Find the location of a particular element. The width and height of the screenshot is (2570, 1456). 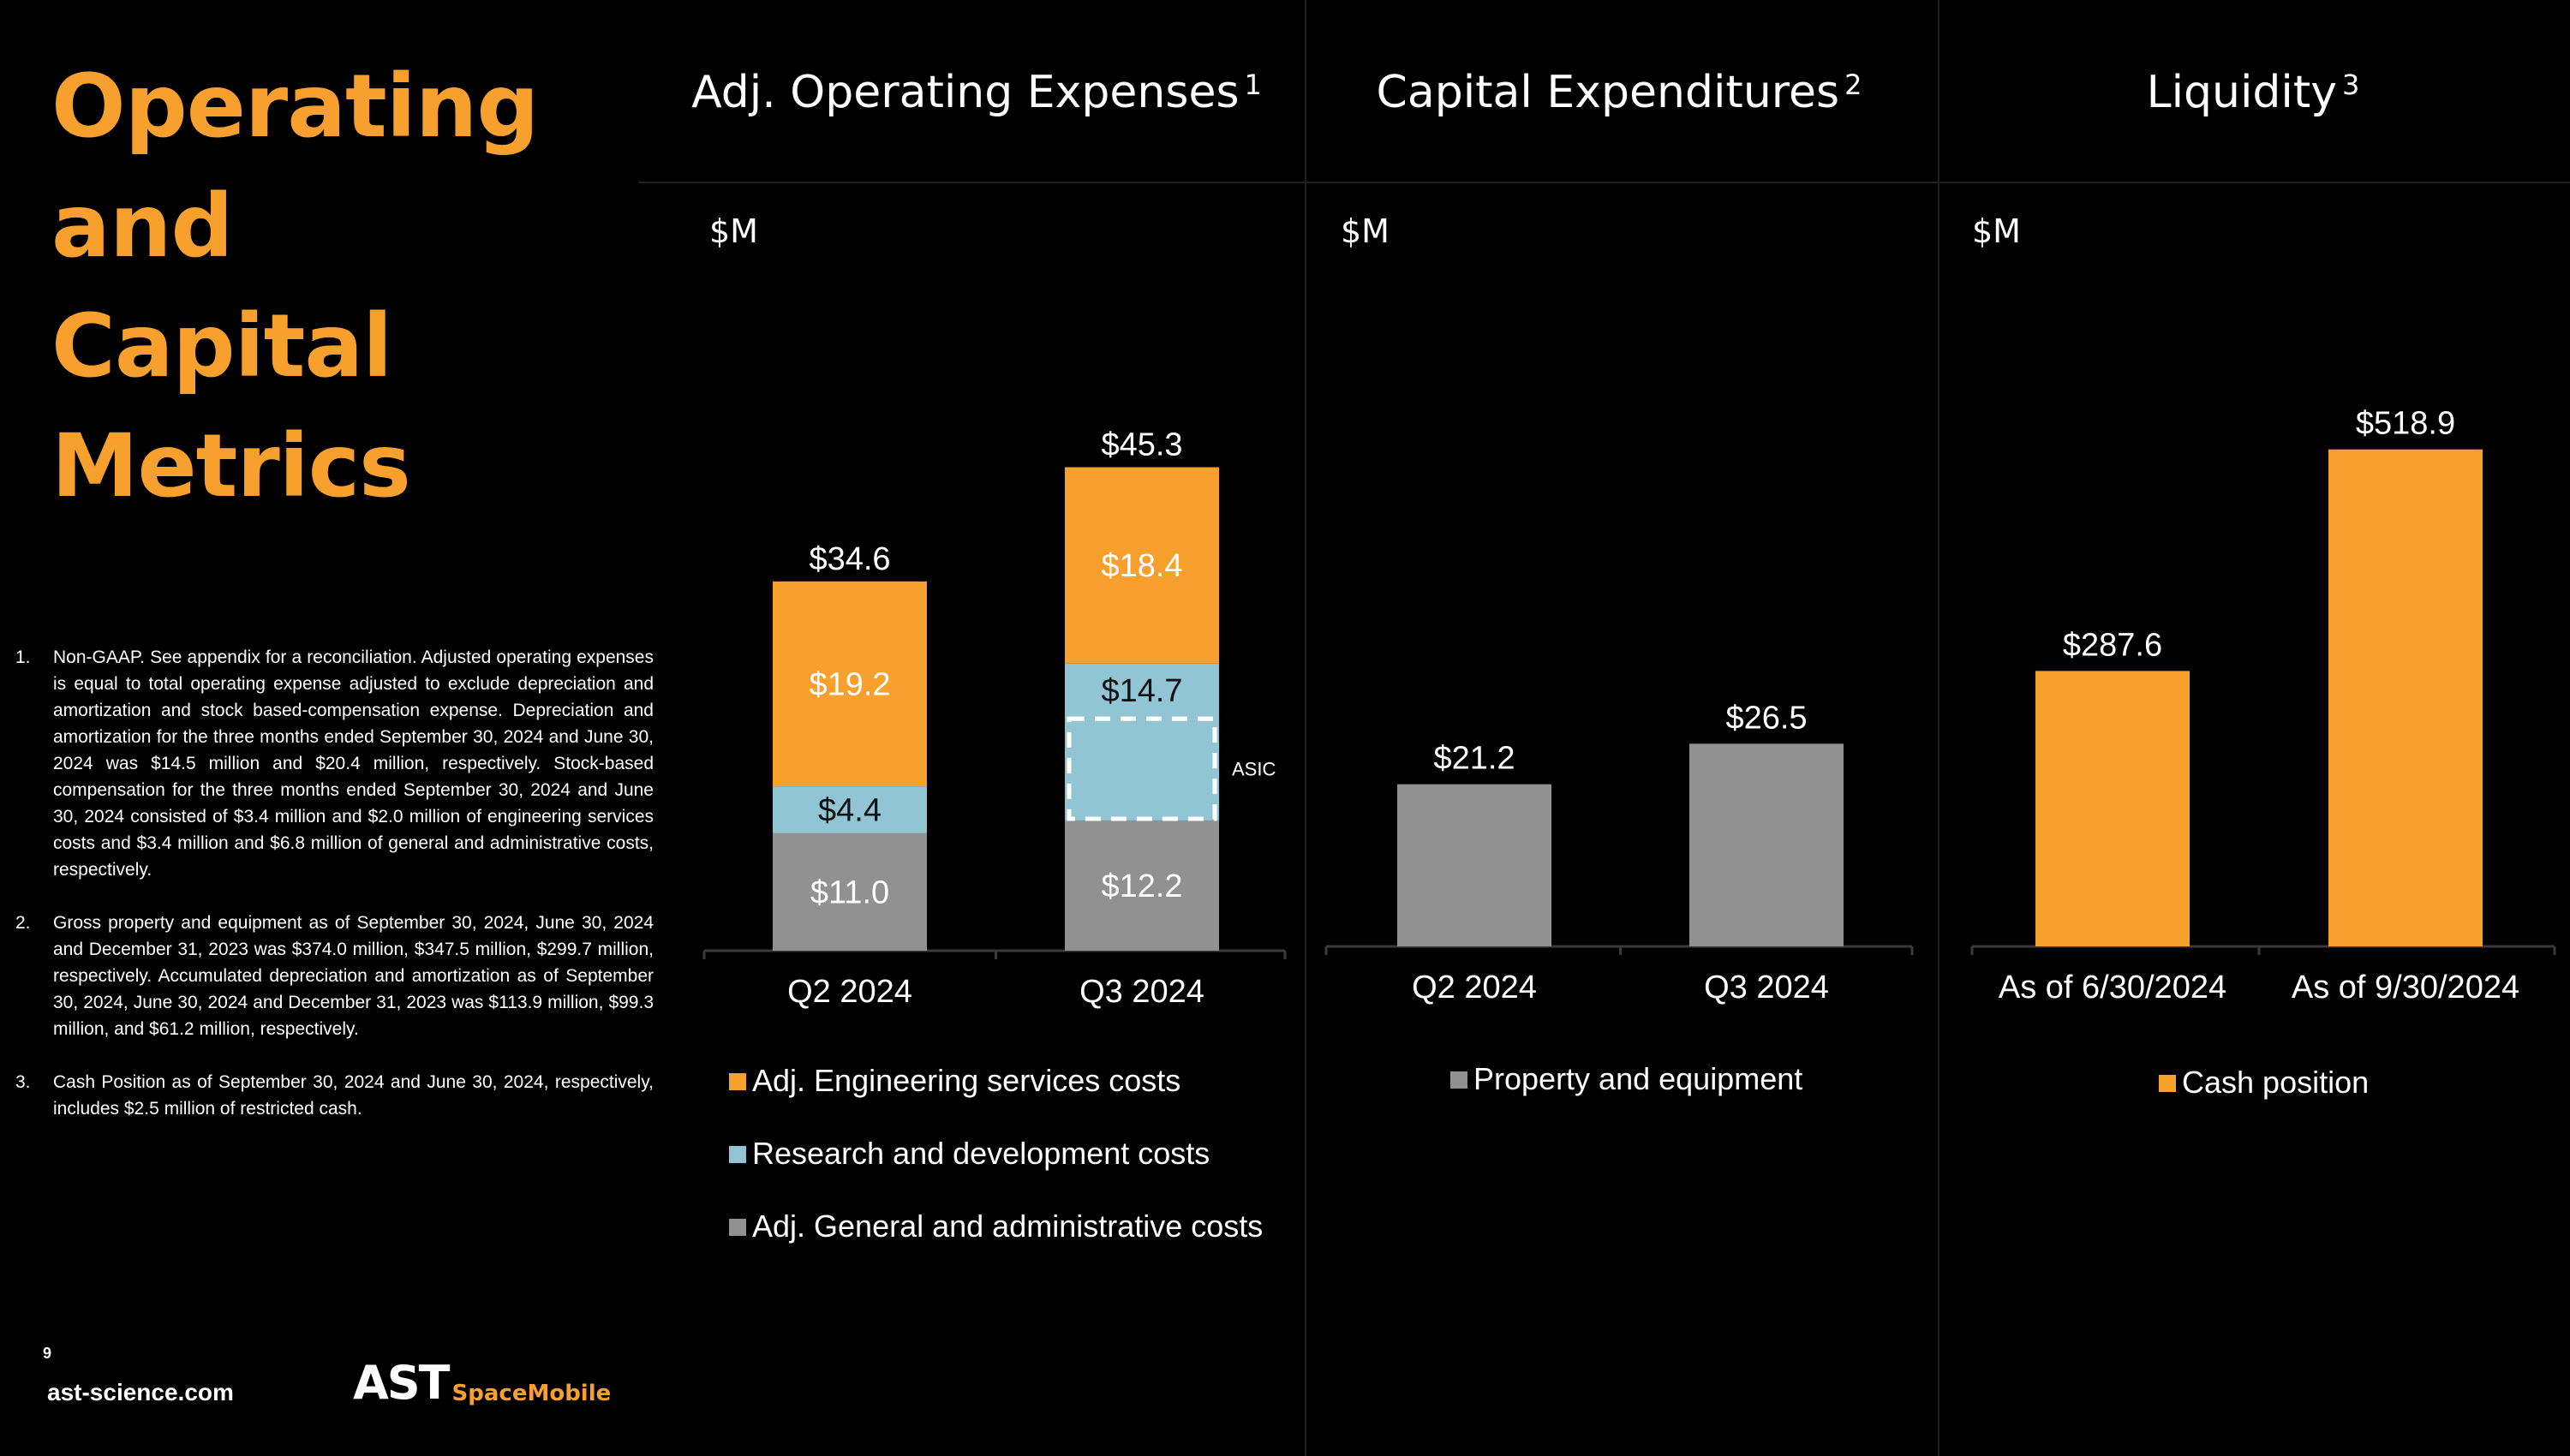

unit-liquidity: $M is located at coordinates (1996, 231).